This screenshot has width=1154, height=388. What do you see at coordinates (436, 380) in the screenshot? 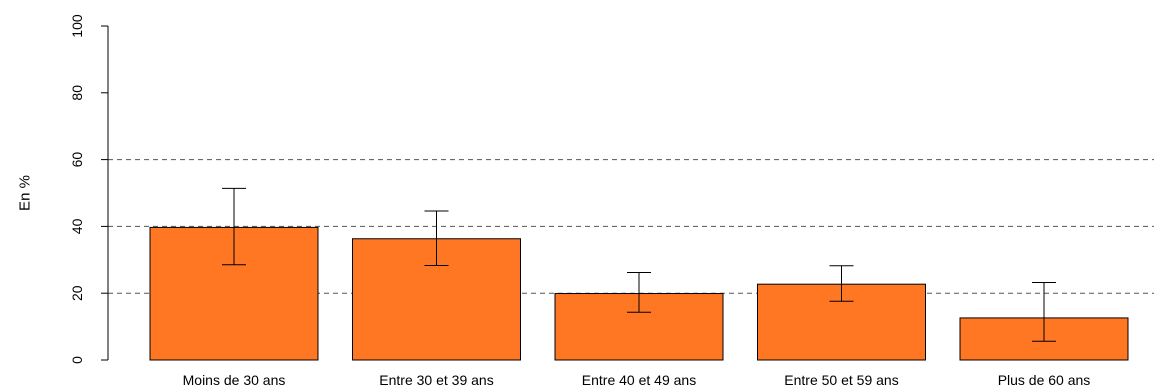
I see `category-label-2: Entre 30 et 39 ans` at bounding box center [436, 380].